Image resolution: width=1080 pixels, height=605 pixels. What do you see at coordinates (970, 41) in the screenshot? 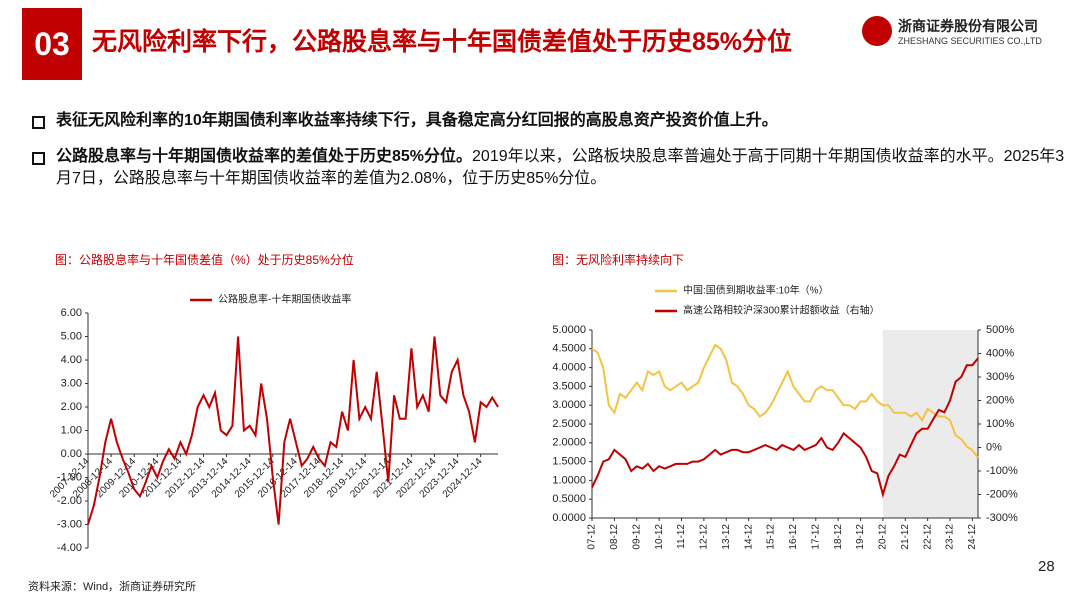
I see `logo-name-en: ZHESHANG SECURITIES CO.,LTD` at bounding box center [970, 41].